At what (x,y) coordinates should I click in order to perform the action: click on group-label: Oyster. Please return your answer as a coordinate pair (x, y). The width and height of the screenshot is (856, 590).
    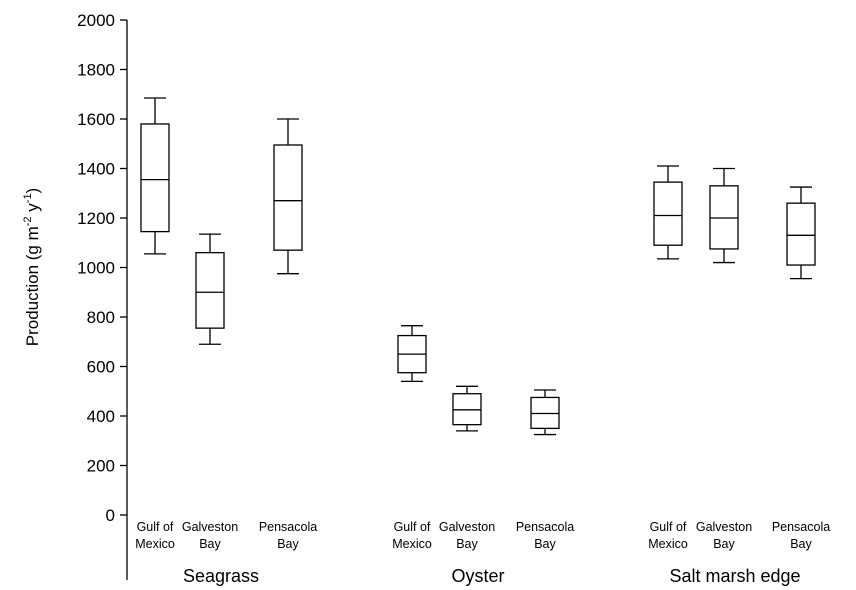
    Looking at the image, I should click on (477, 576).